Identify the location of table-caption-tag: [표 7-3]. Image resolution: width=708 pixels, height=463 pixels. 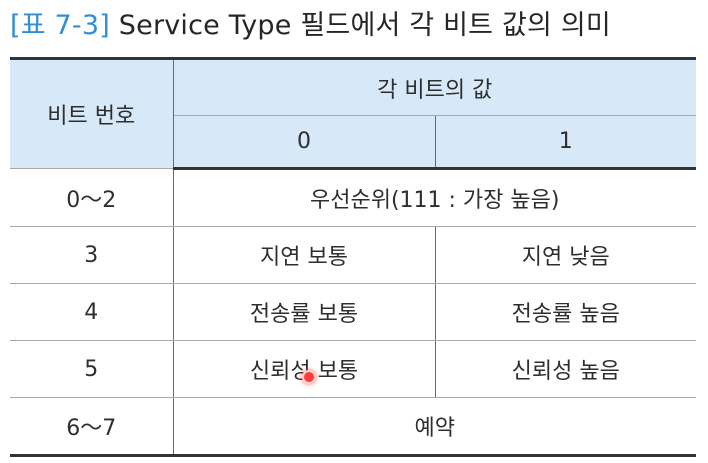
(60, 25).